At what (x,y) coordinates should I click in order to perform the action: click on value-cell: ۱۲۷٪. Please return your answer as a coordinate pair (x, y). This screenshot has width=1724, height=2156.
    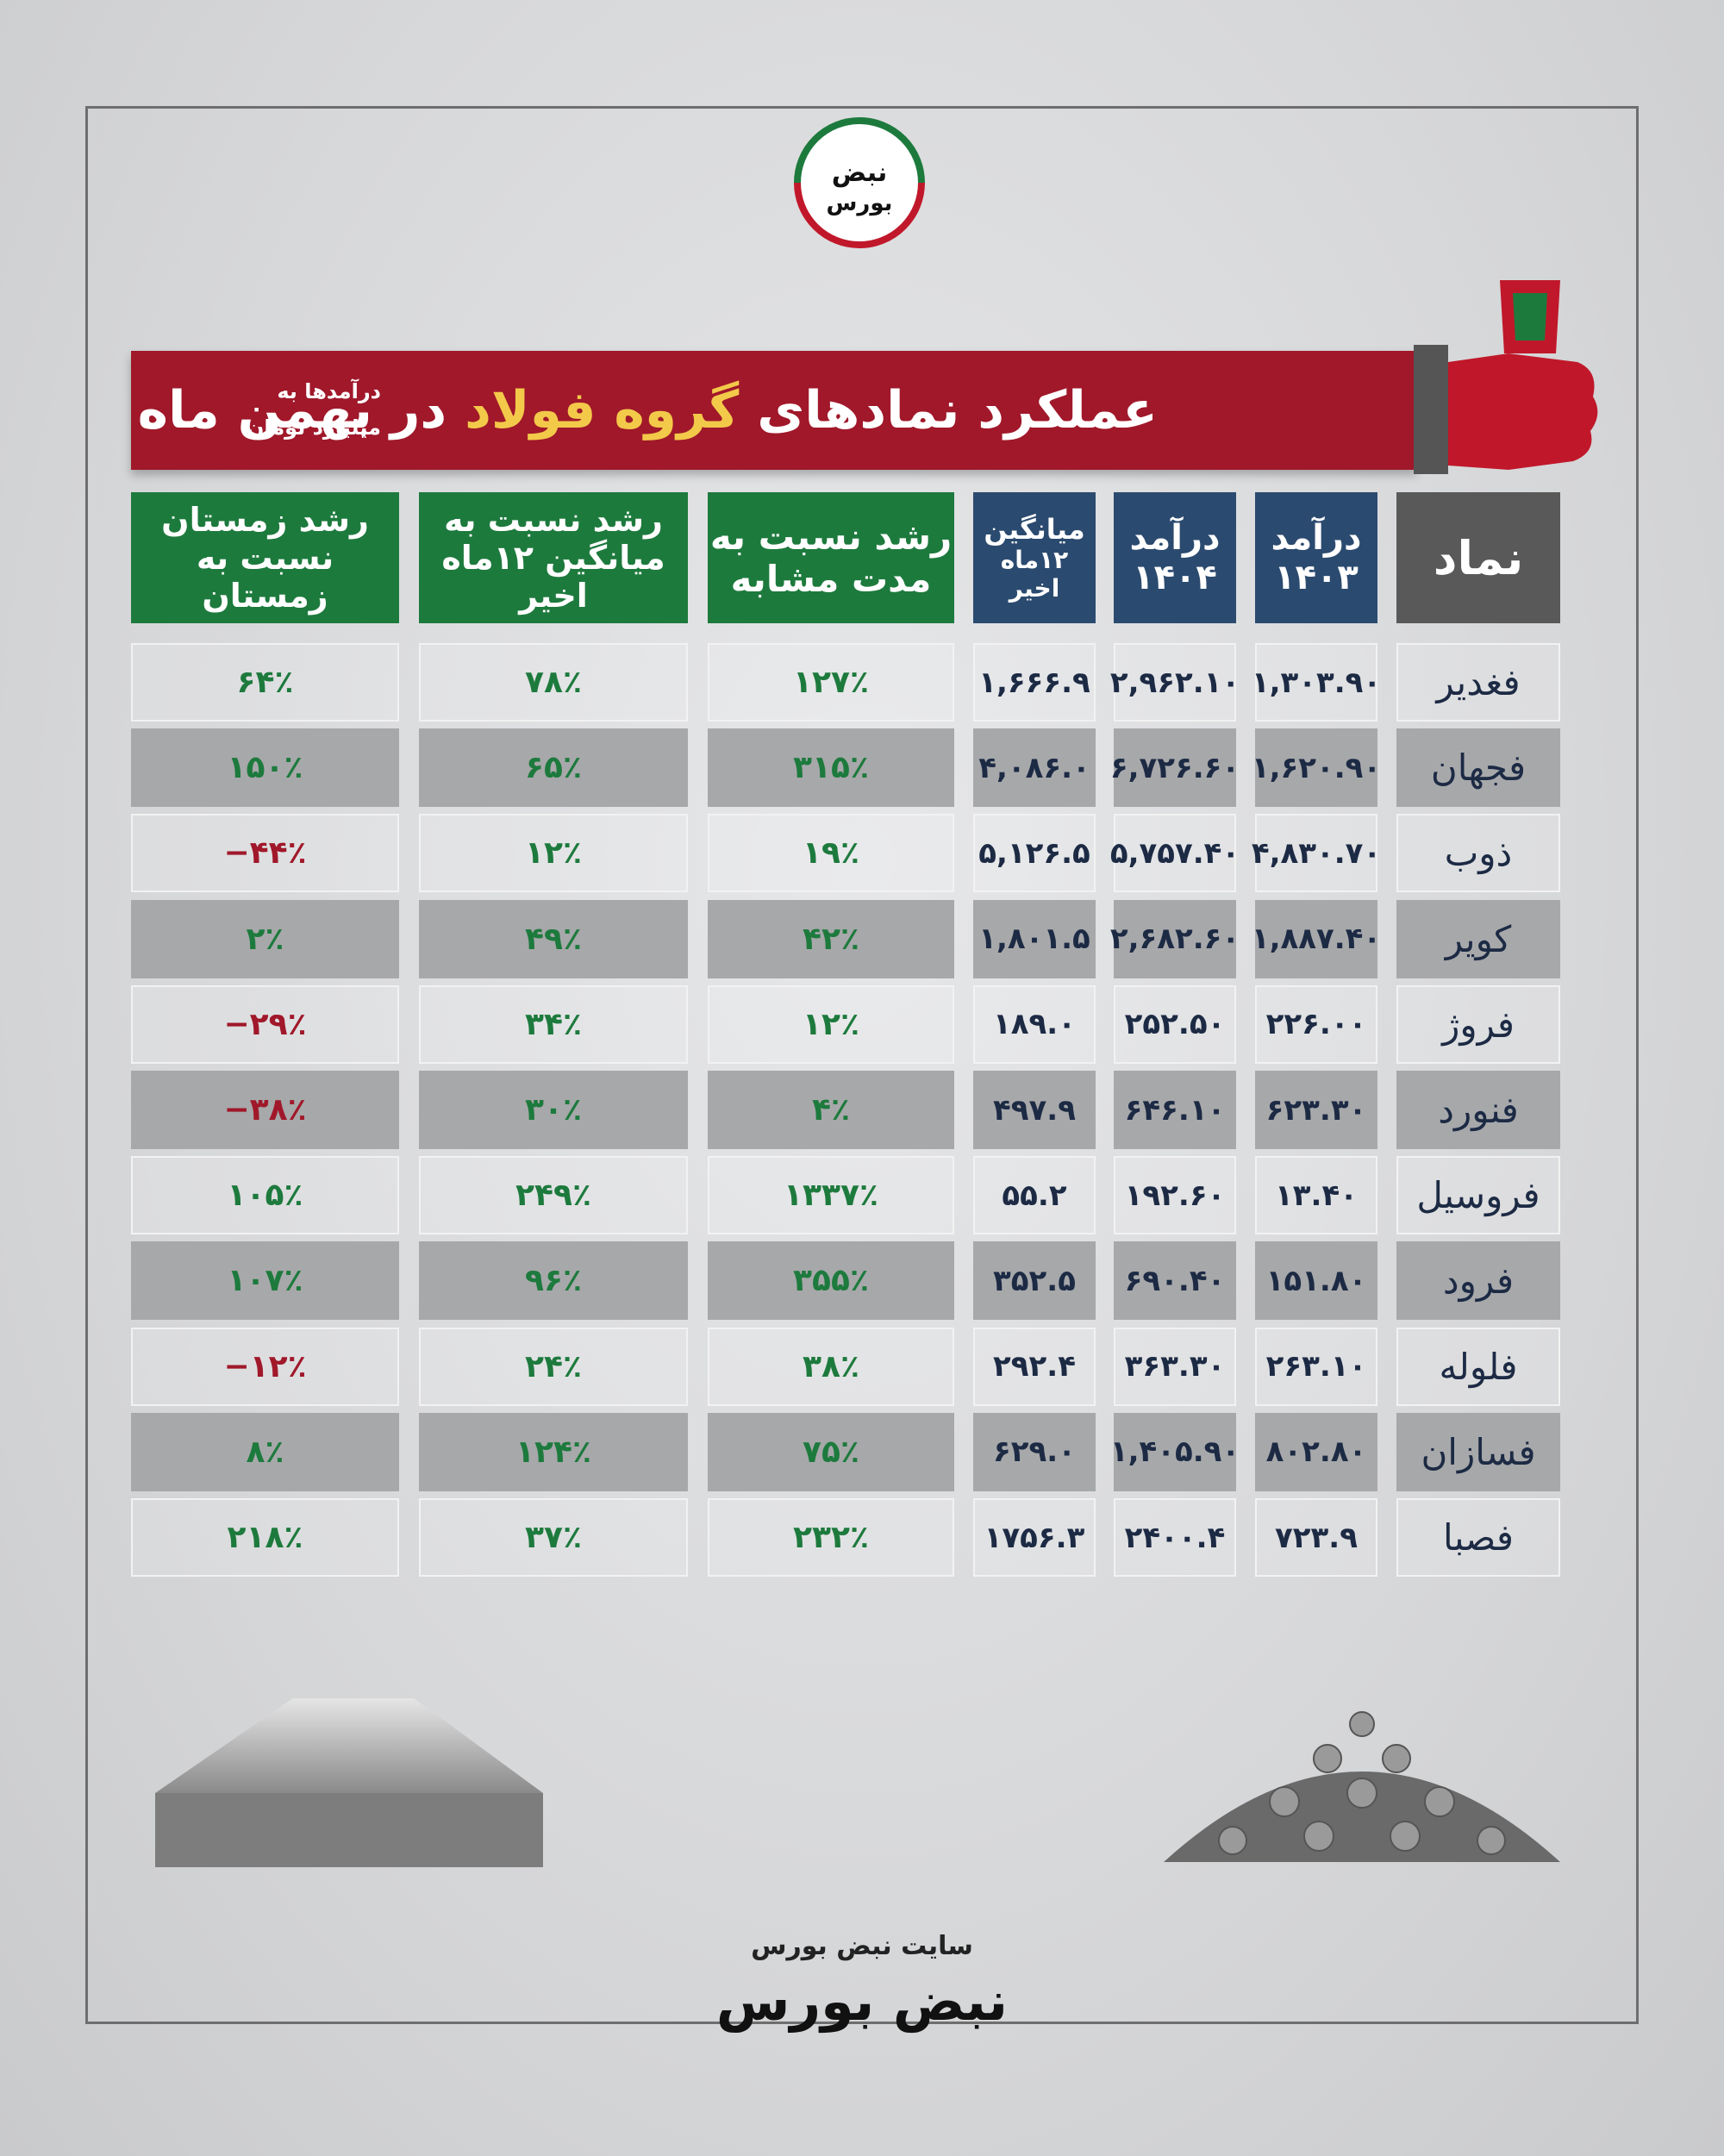
    Looking at the image, I should click on (831, 682).